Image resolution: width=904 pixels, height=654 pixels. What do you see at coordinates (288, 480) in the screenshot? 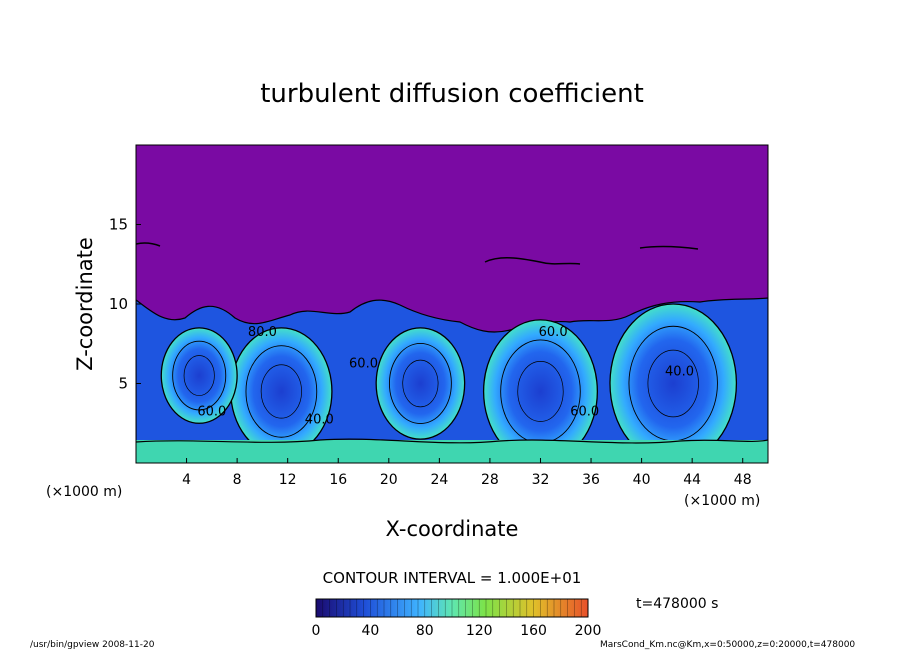
I see `x-tick-label-2: 12` at bounding box center [288, 480].